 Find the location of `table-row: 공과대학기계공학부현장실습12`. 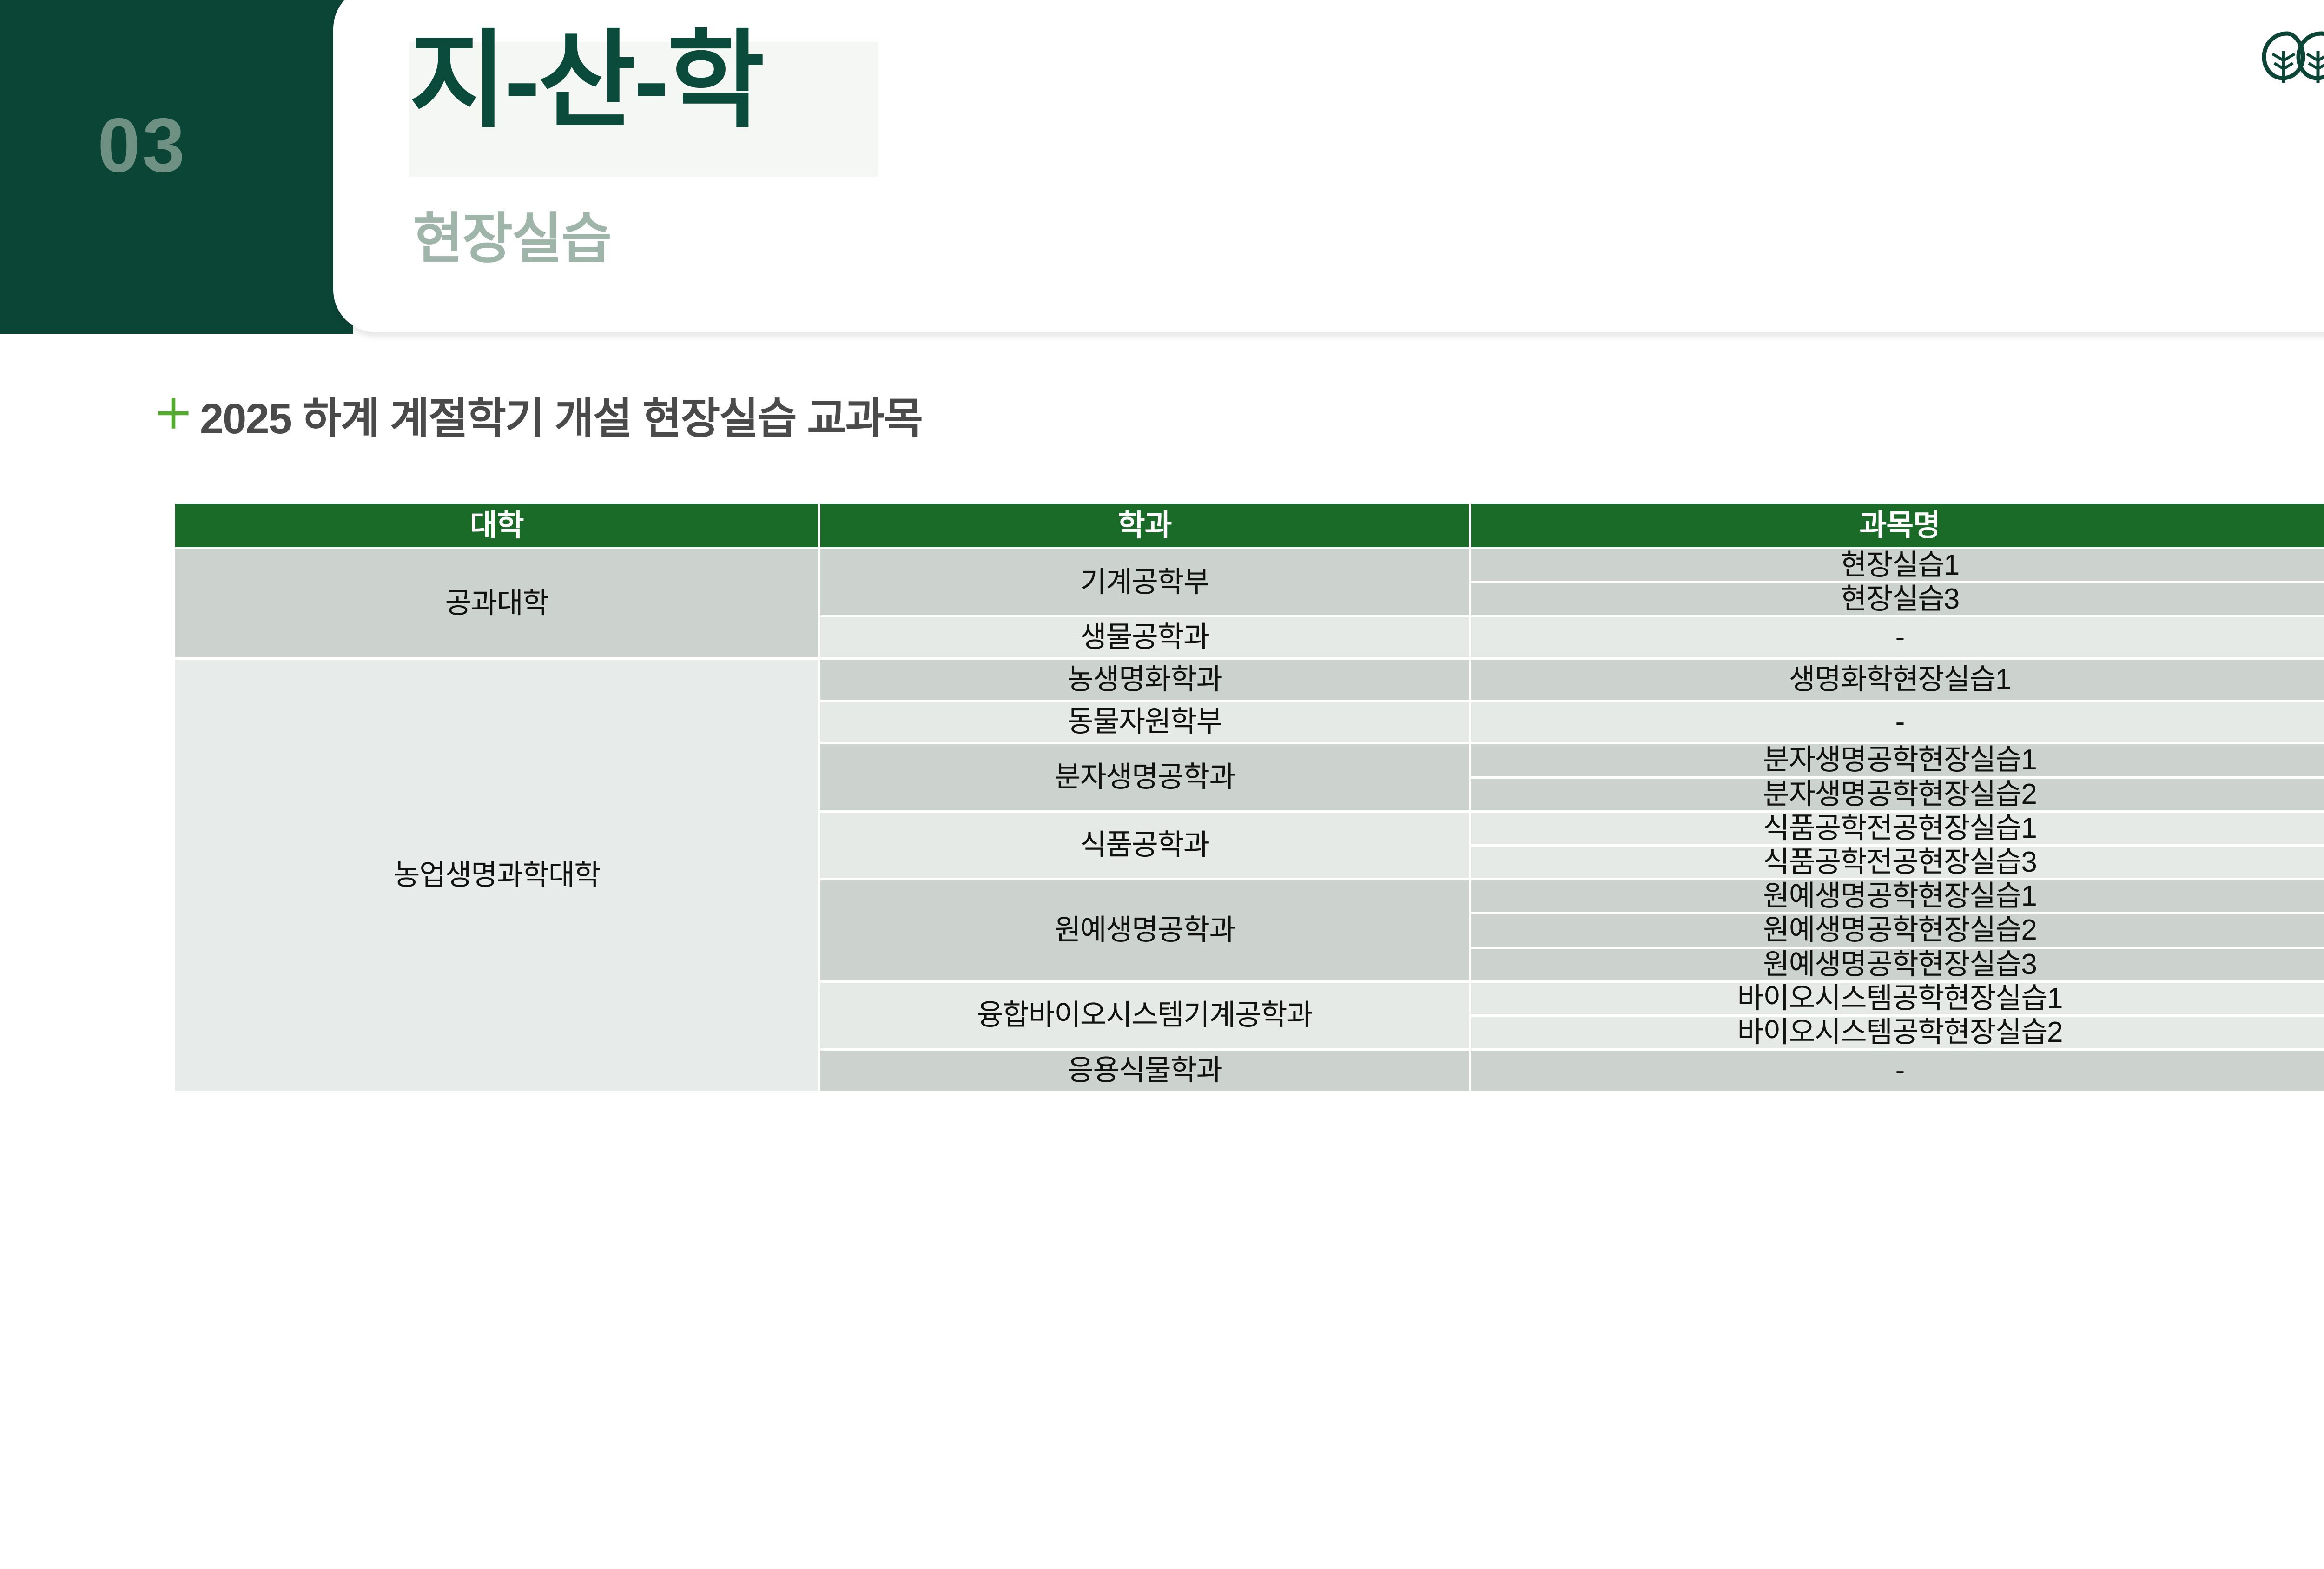

table-row: 공과대학기계공학부현장실습12 is located at coordinates (1249, 603).